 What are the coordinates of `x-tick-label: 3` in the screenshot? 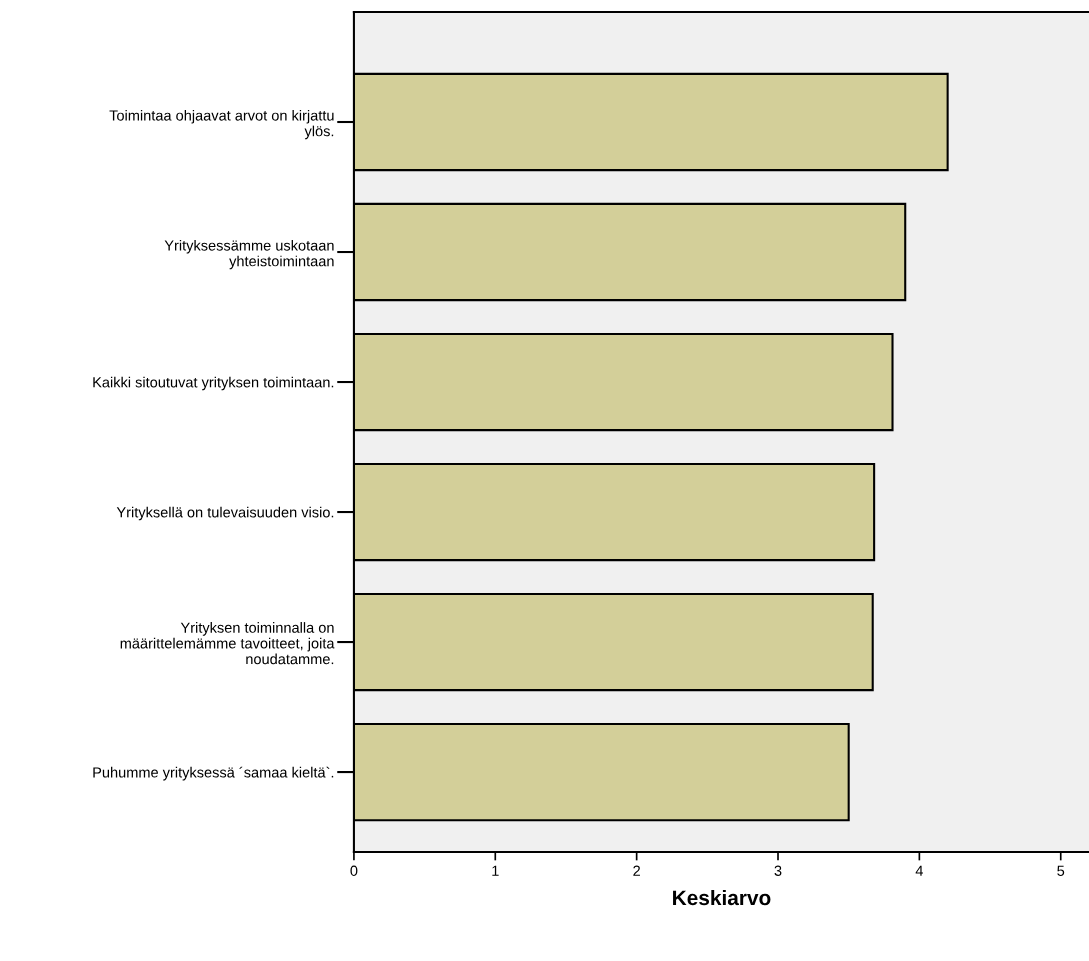 It's located at (778, 870).